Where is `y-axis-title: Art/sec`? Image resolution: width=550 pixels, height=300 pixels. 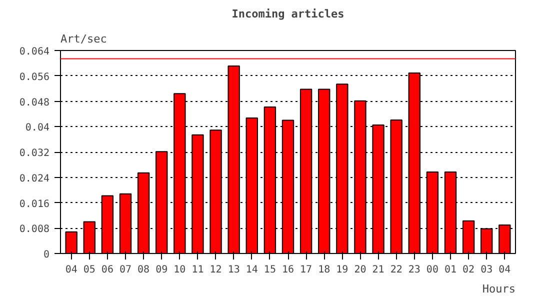 y-axis-title: Art/sec is located at coordinates (83, 39).